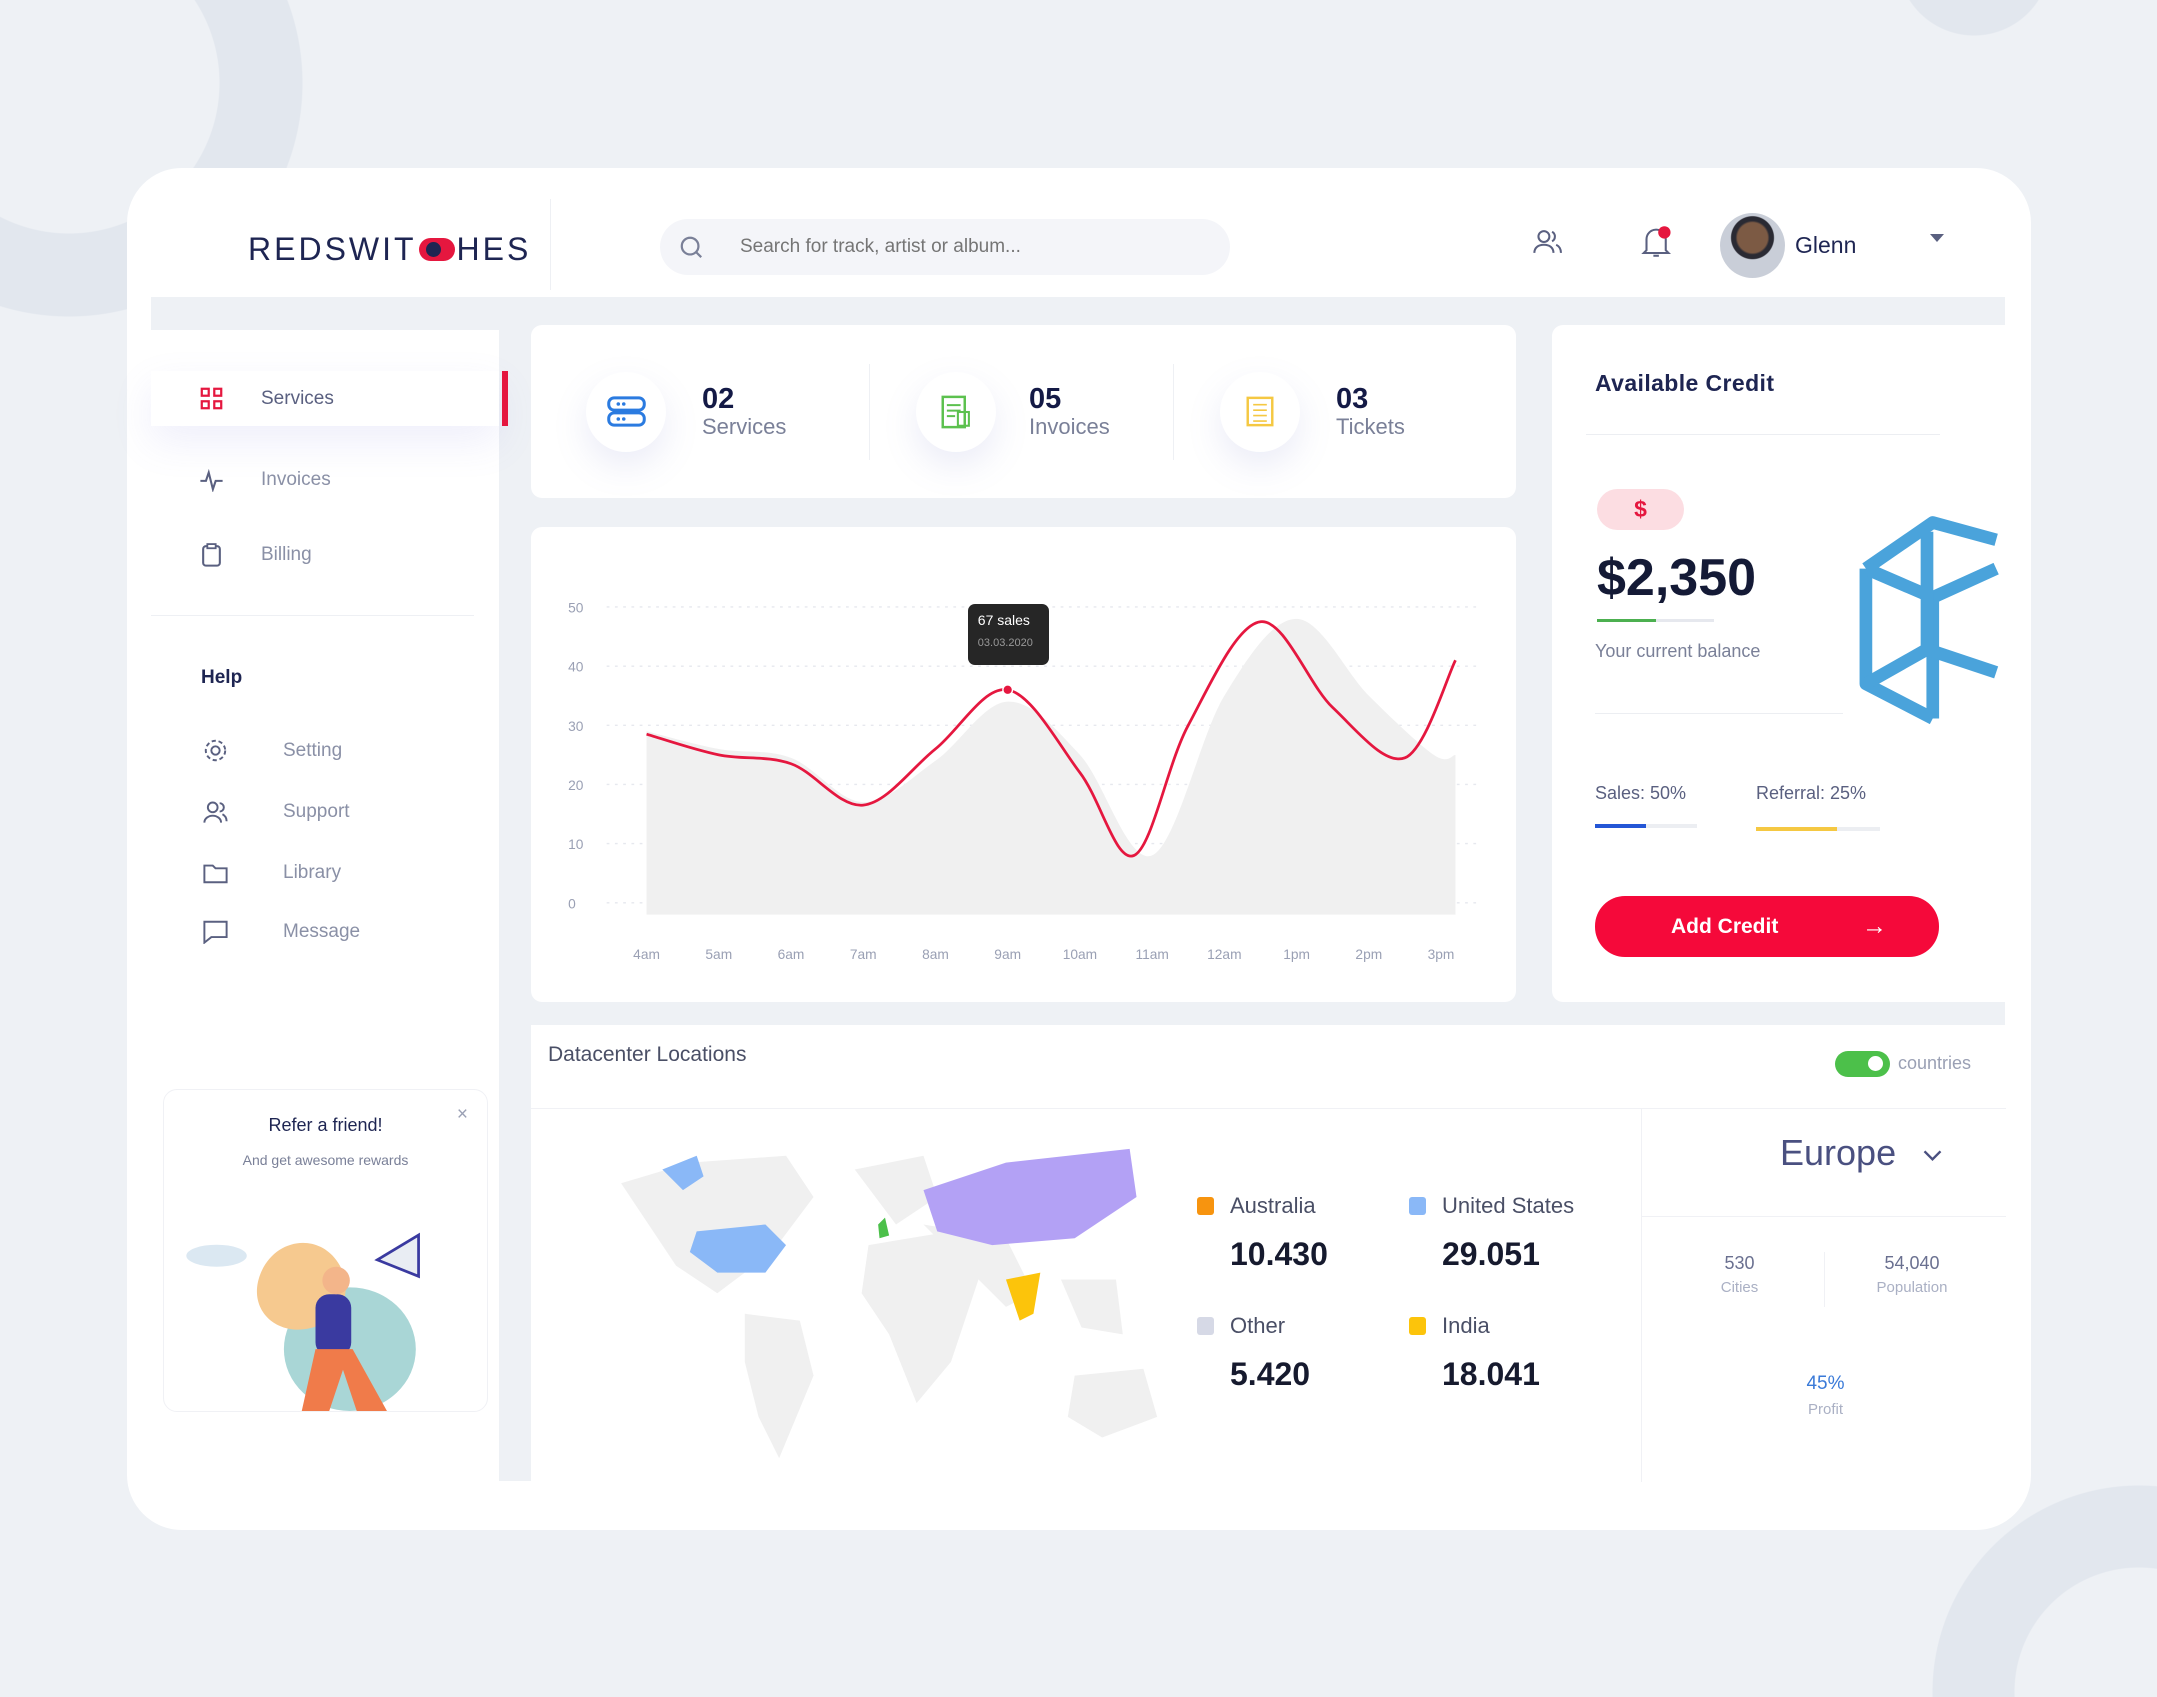 The height and width of the screenshot is (1697, 2157). Describe the element at coordinates (863, 954) in the screenshot. I see `x-tick-label: 7am` at that location.